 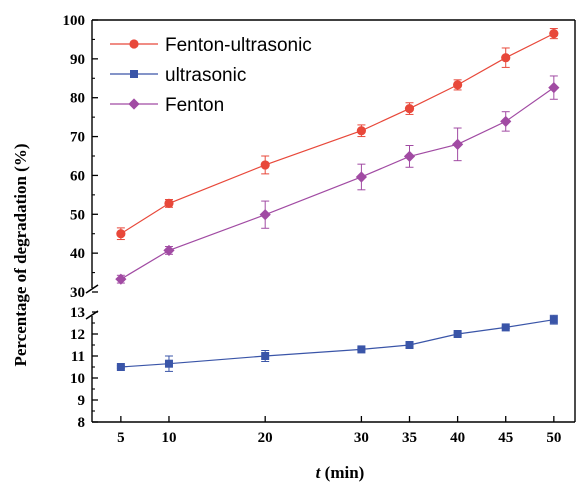 I want to click on y-lower-tick-label: 10, so click(x=77, y=379).